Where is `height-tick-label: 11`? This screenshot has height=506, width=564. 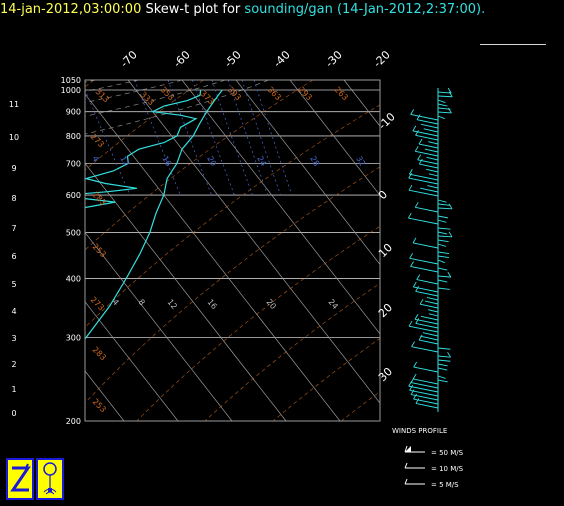
height-tick-label: 11 is located at coordinates (14, 104).